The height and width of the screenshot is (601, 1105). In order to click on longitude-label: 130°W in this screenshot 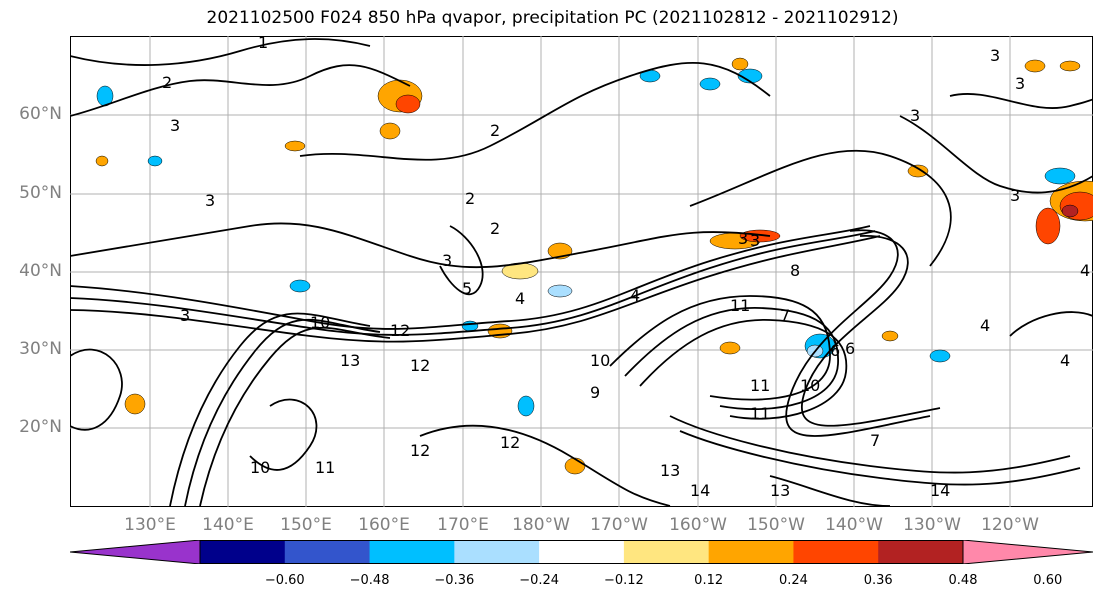, I will do `click(932, 525)`.